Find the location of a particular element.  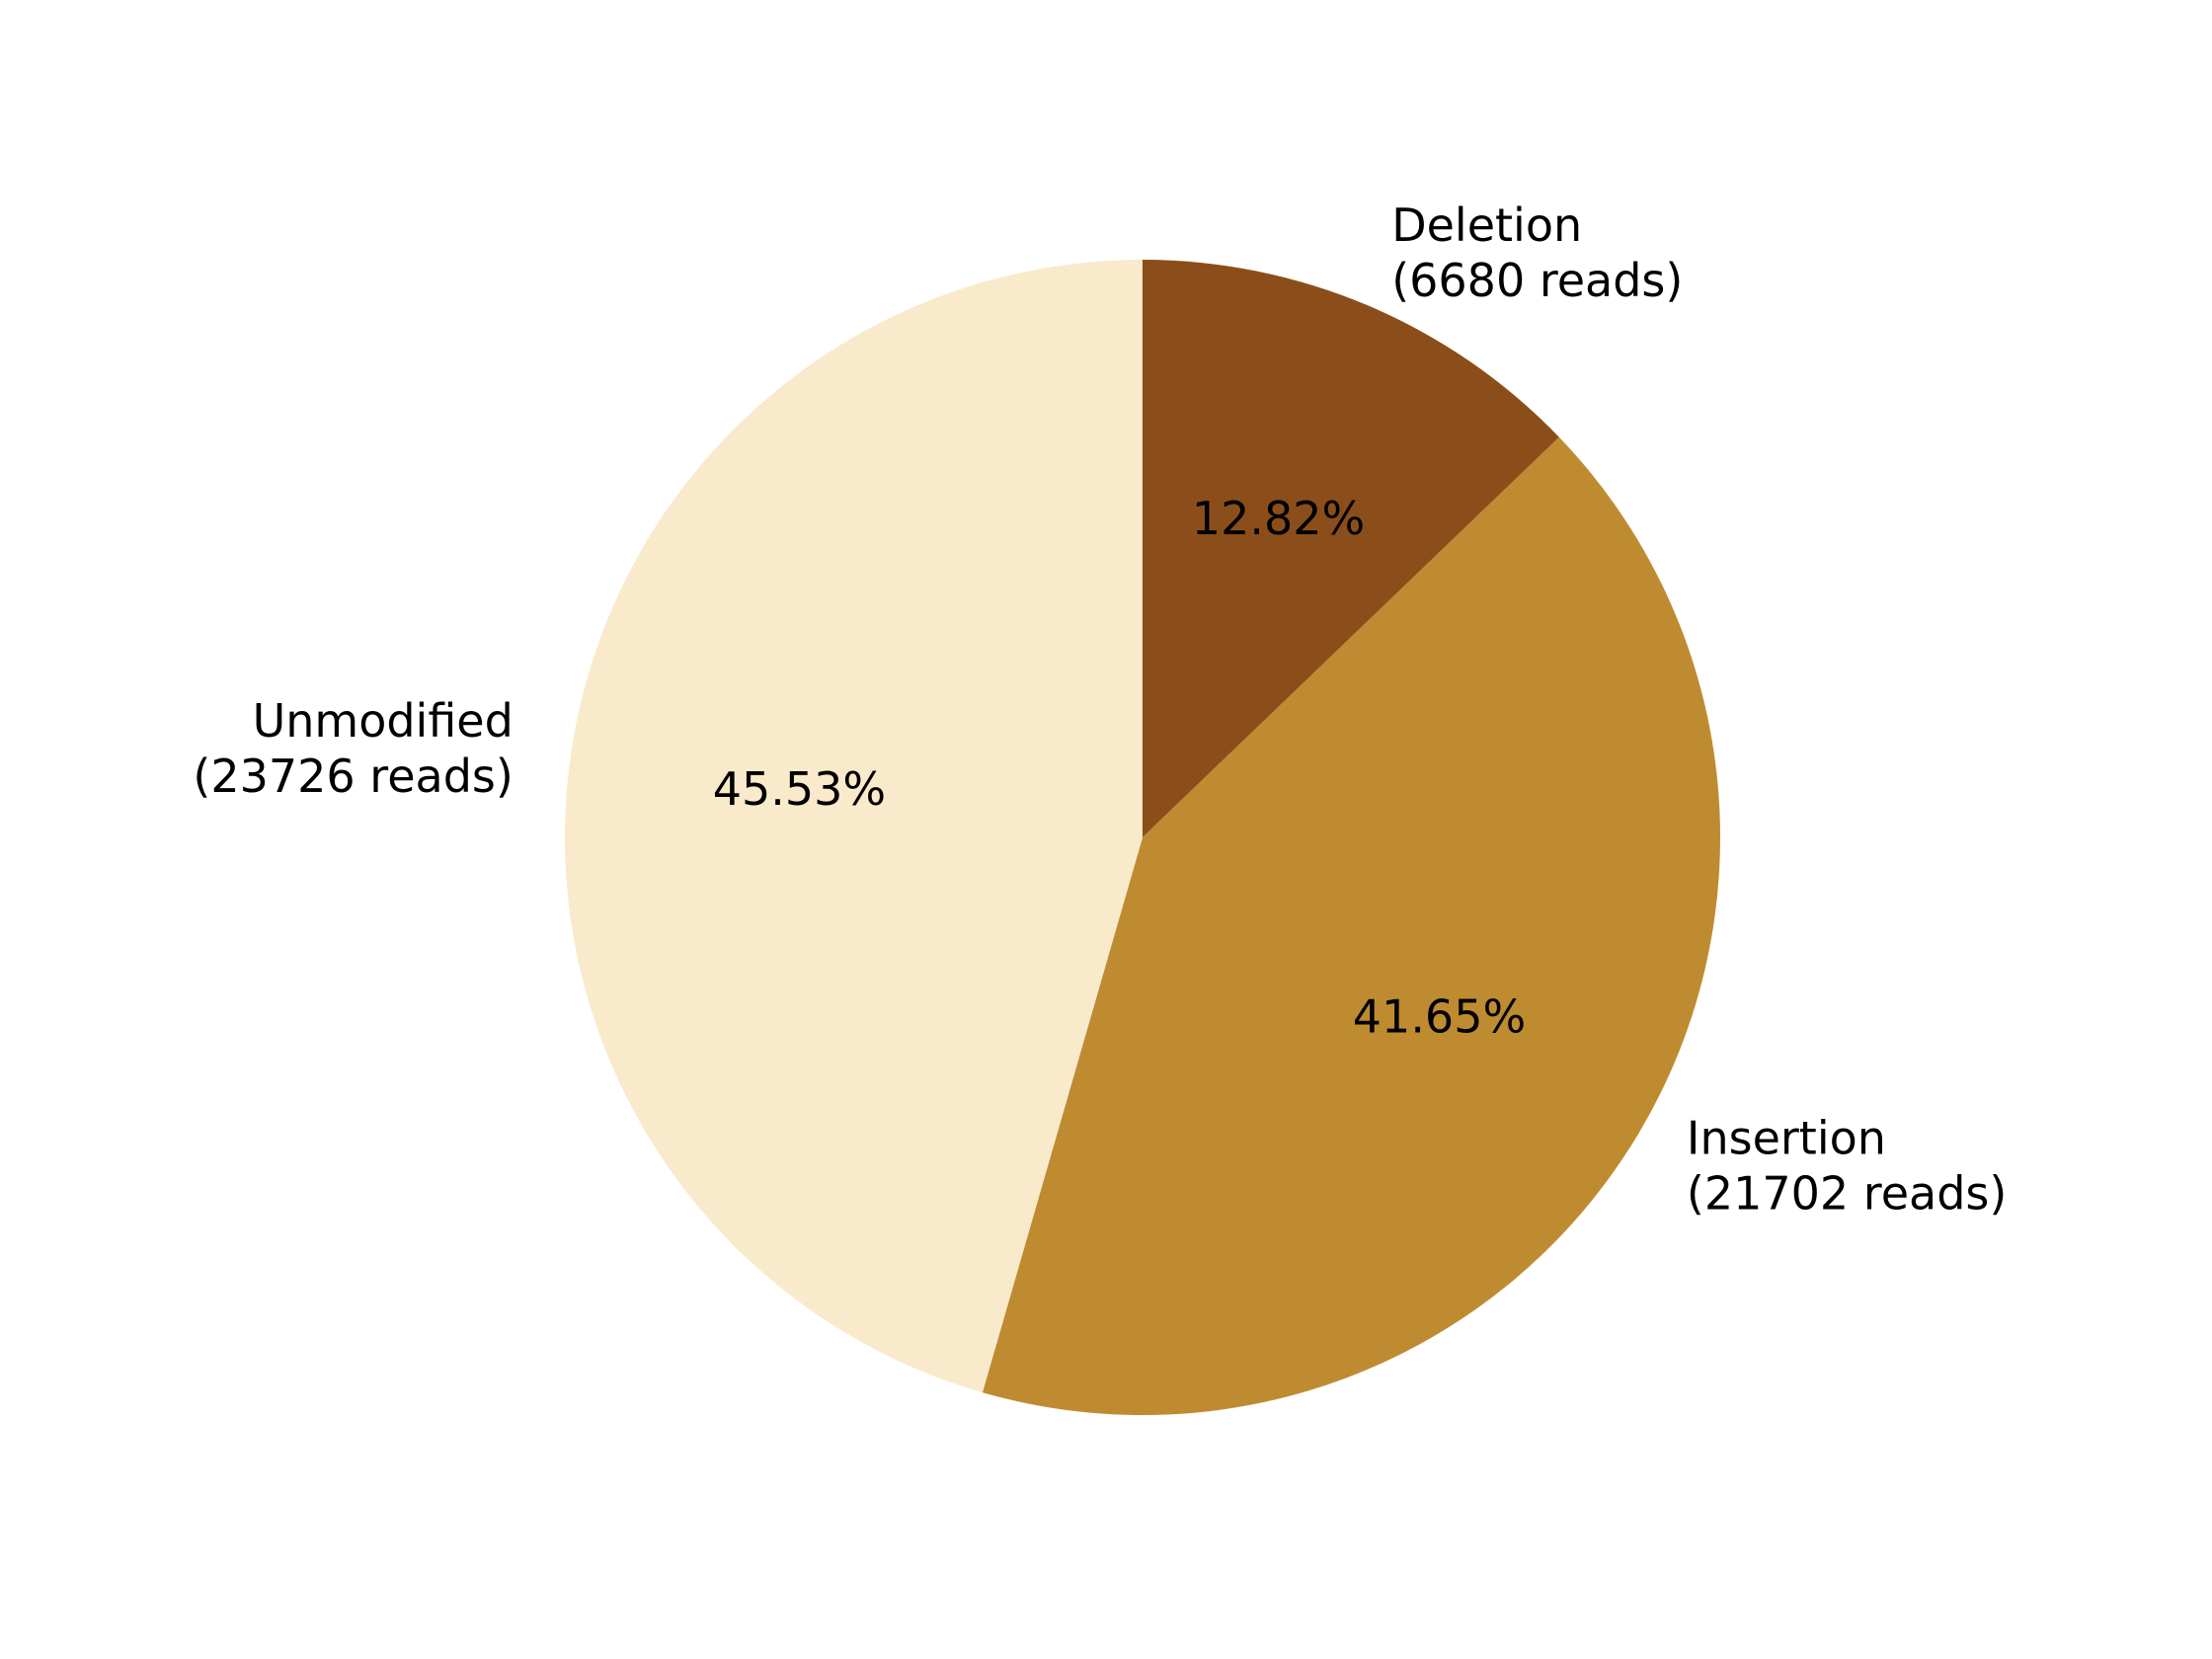

slice-reads: (6680 reads) is located at coordinates (1537, 281).